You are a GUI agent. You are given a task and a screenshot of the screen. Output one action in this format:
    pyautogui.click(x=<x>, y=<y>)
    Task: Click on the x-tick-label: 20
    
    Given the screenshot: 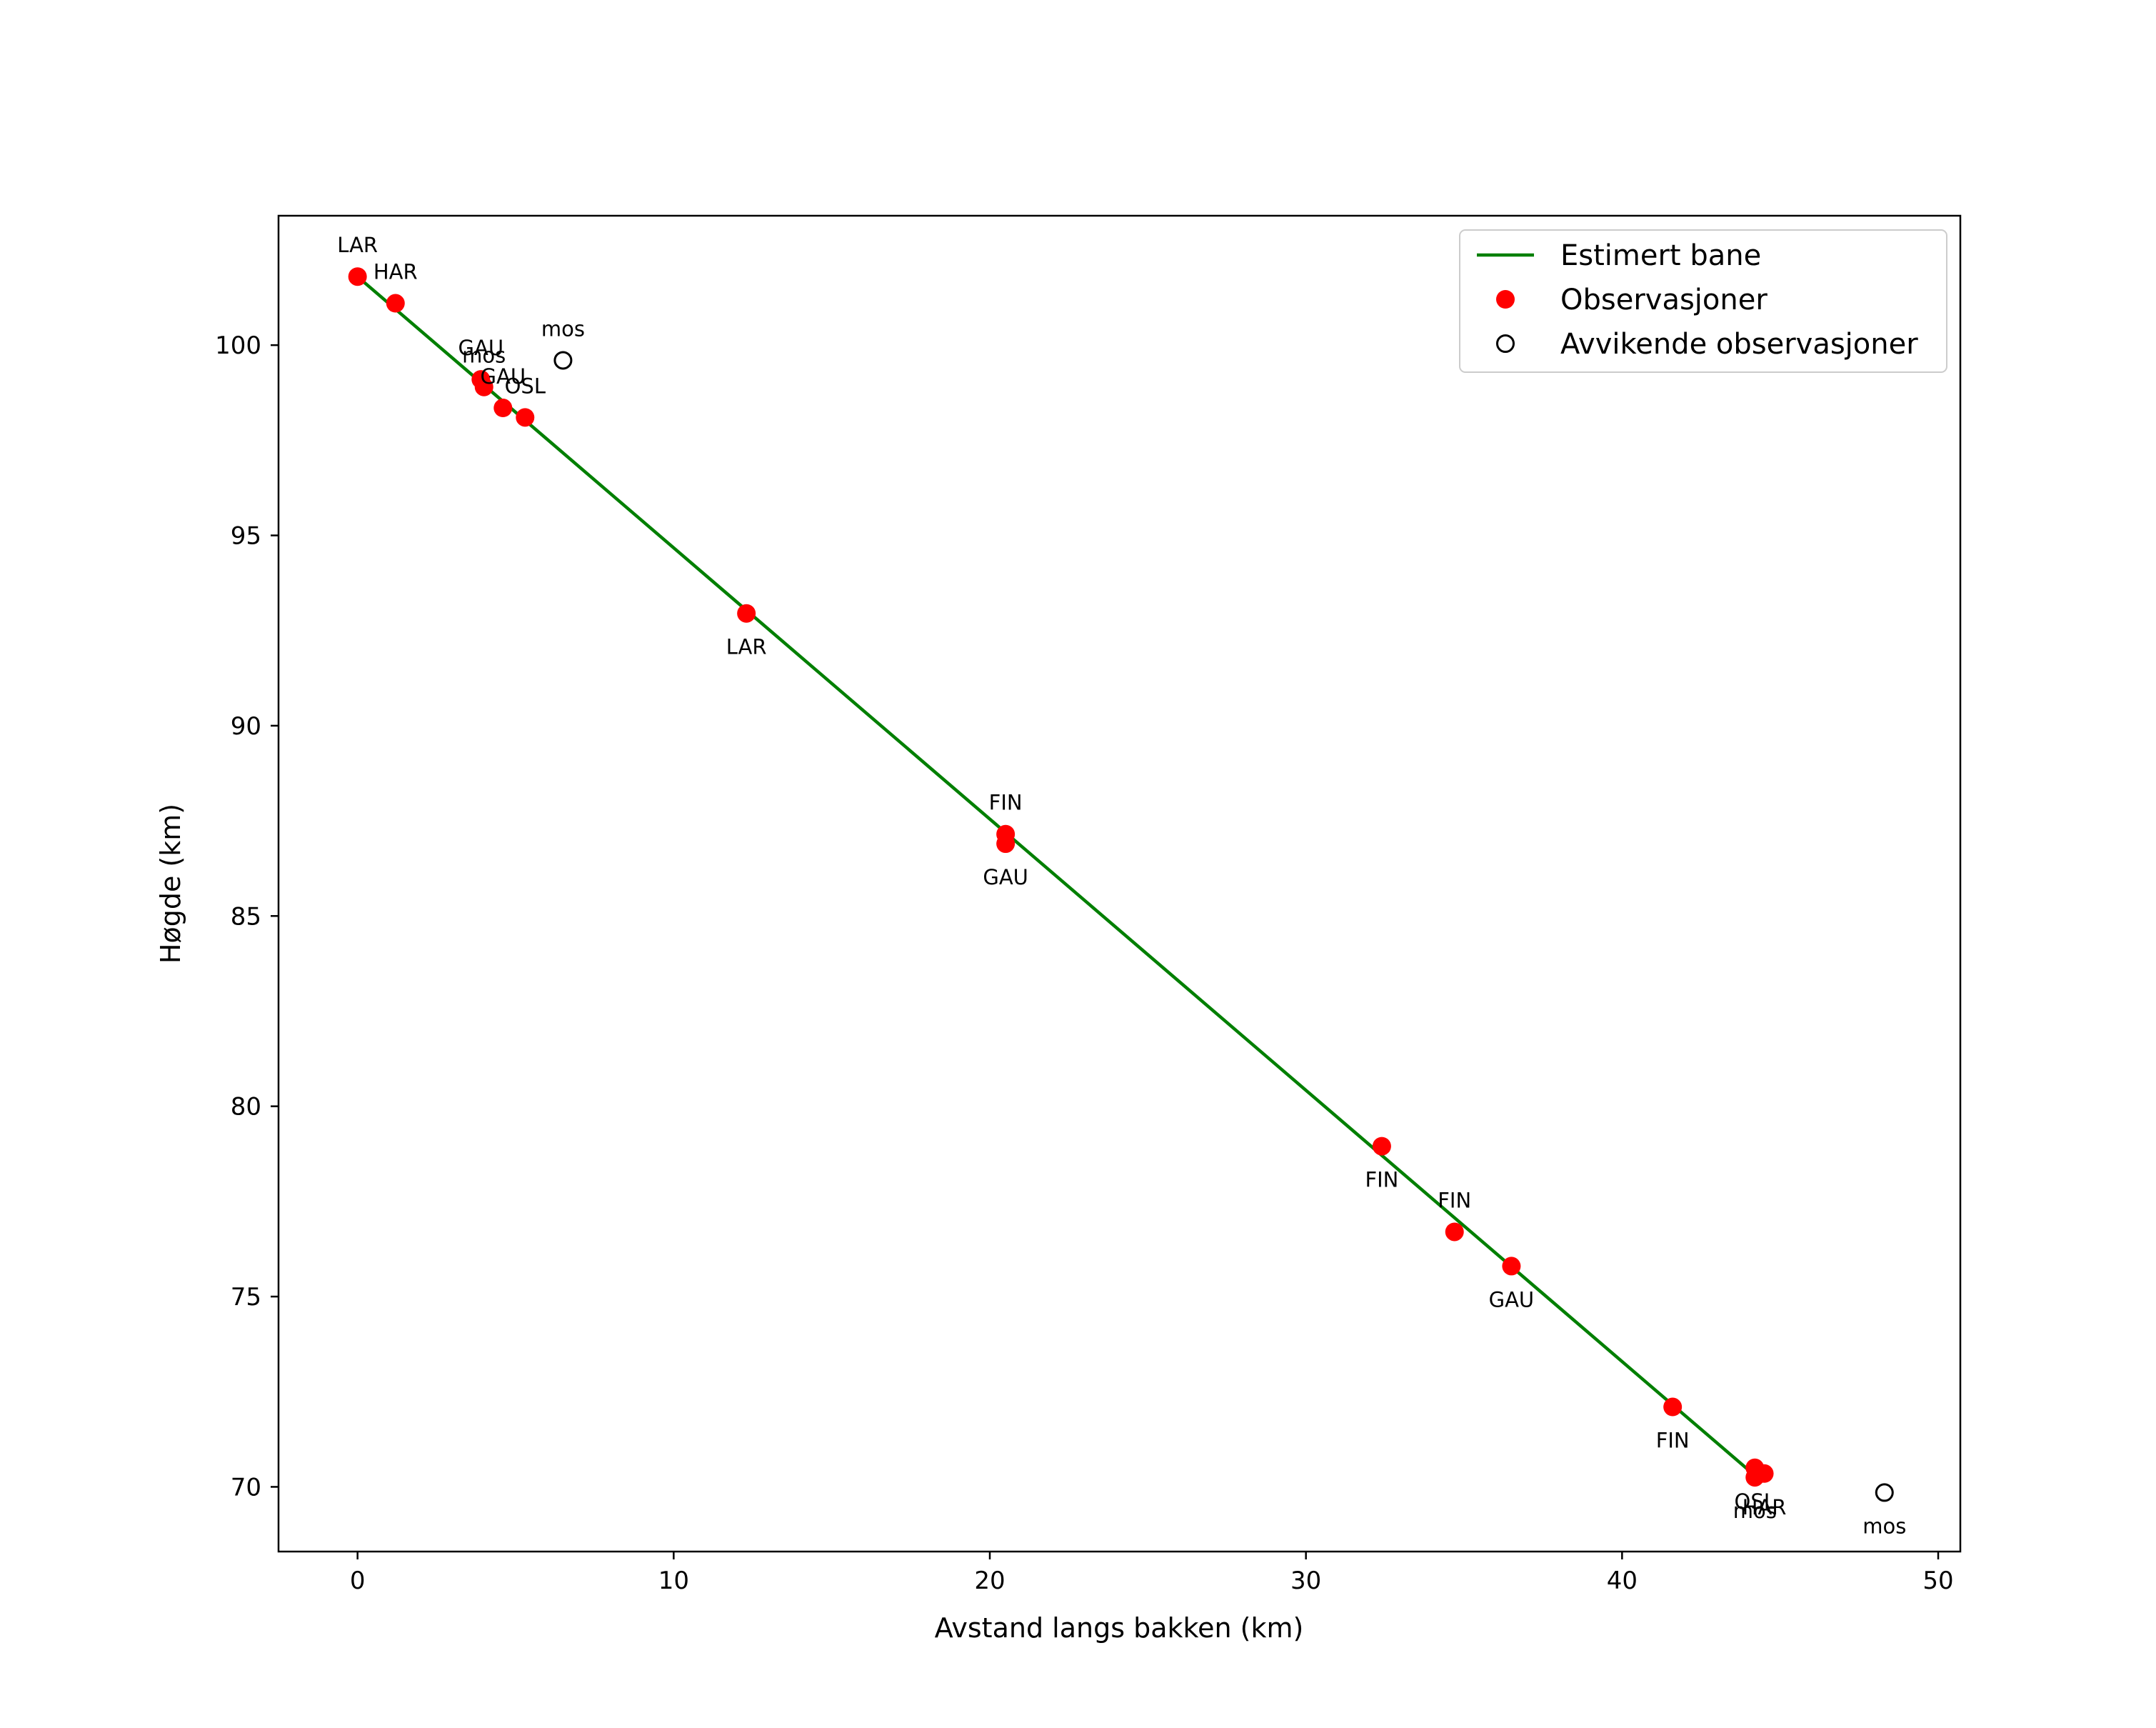 What is the action you would take?
    pyautogui.click(x=990, y=1581)
    